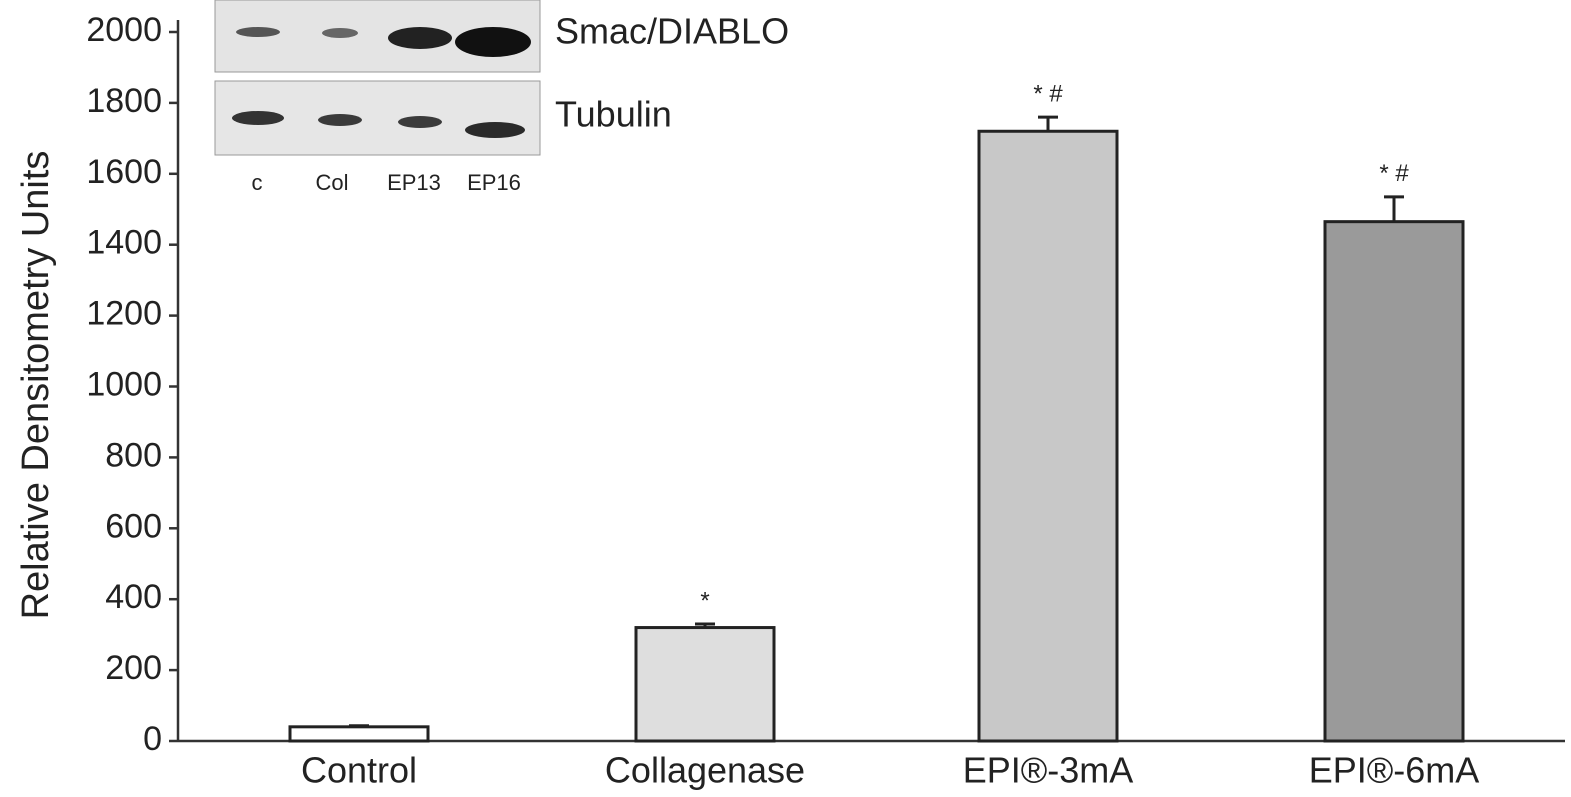 The height and width of the screenshot is (797, 1571). I want to click on x-tick-label: Collagenase, so click(705, 770).